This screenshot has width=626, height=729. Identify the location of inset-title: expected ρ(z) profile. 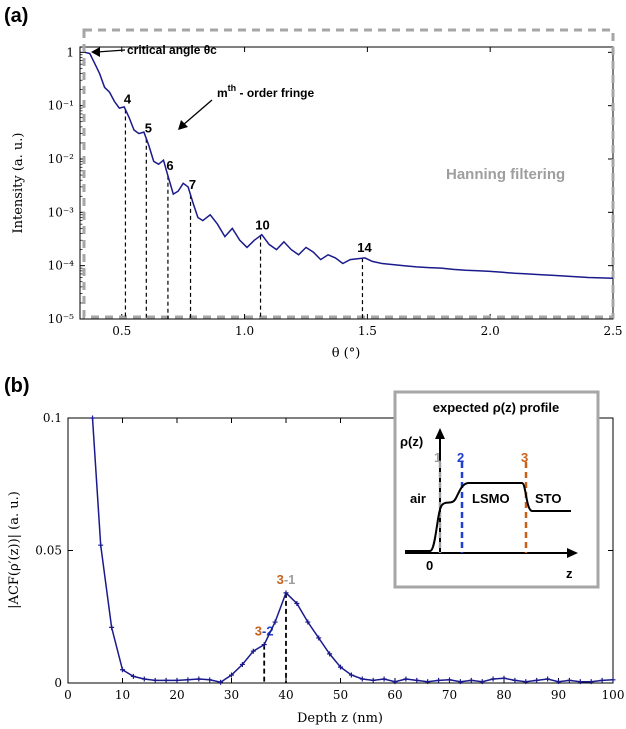
(496, 407).